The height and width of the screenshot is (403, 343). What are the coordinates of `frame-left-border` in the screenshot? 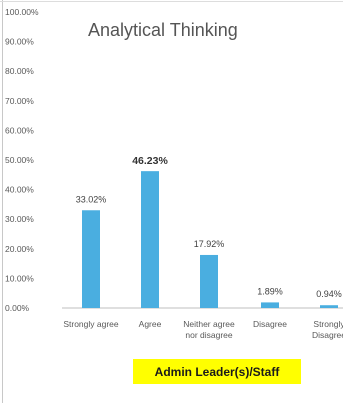 It's located at (2, 201).